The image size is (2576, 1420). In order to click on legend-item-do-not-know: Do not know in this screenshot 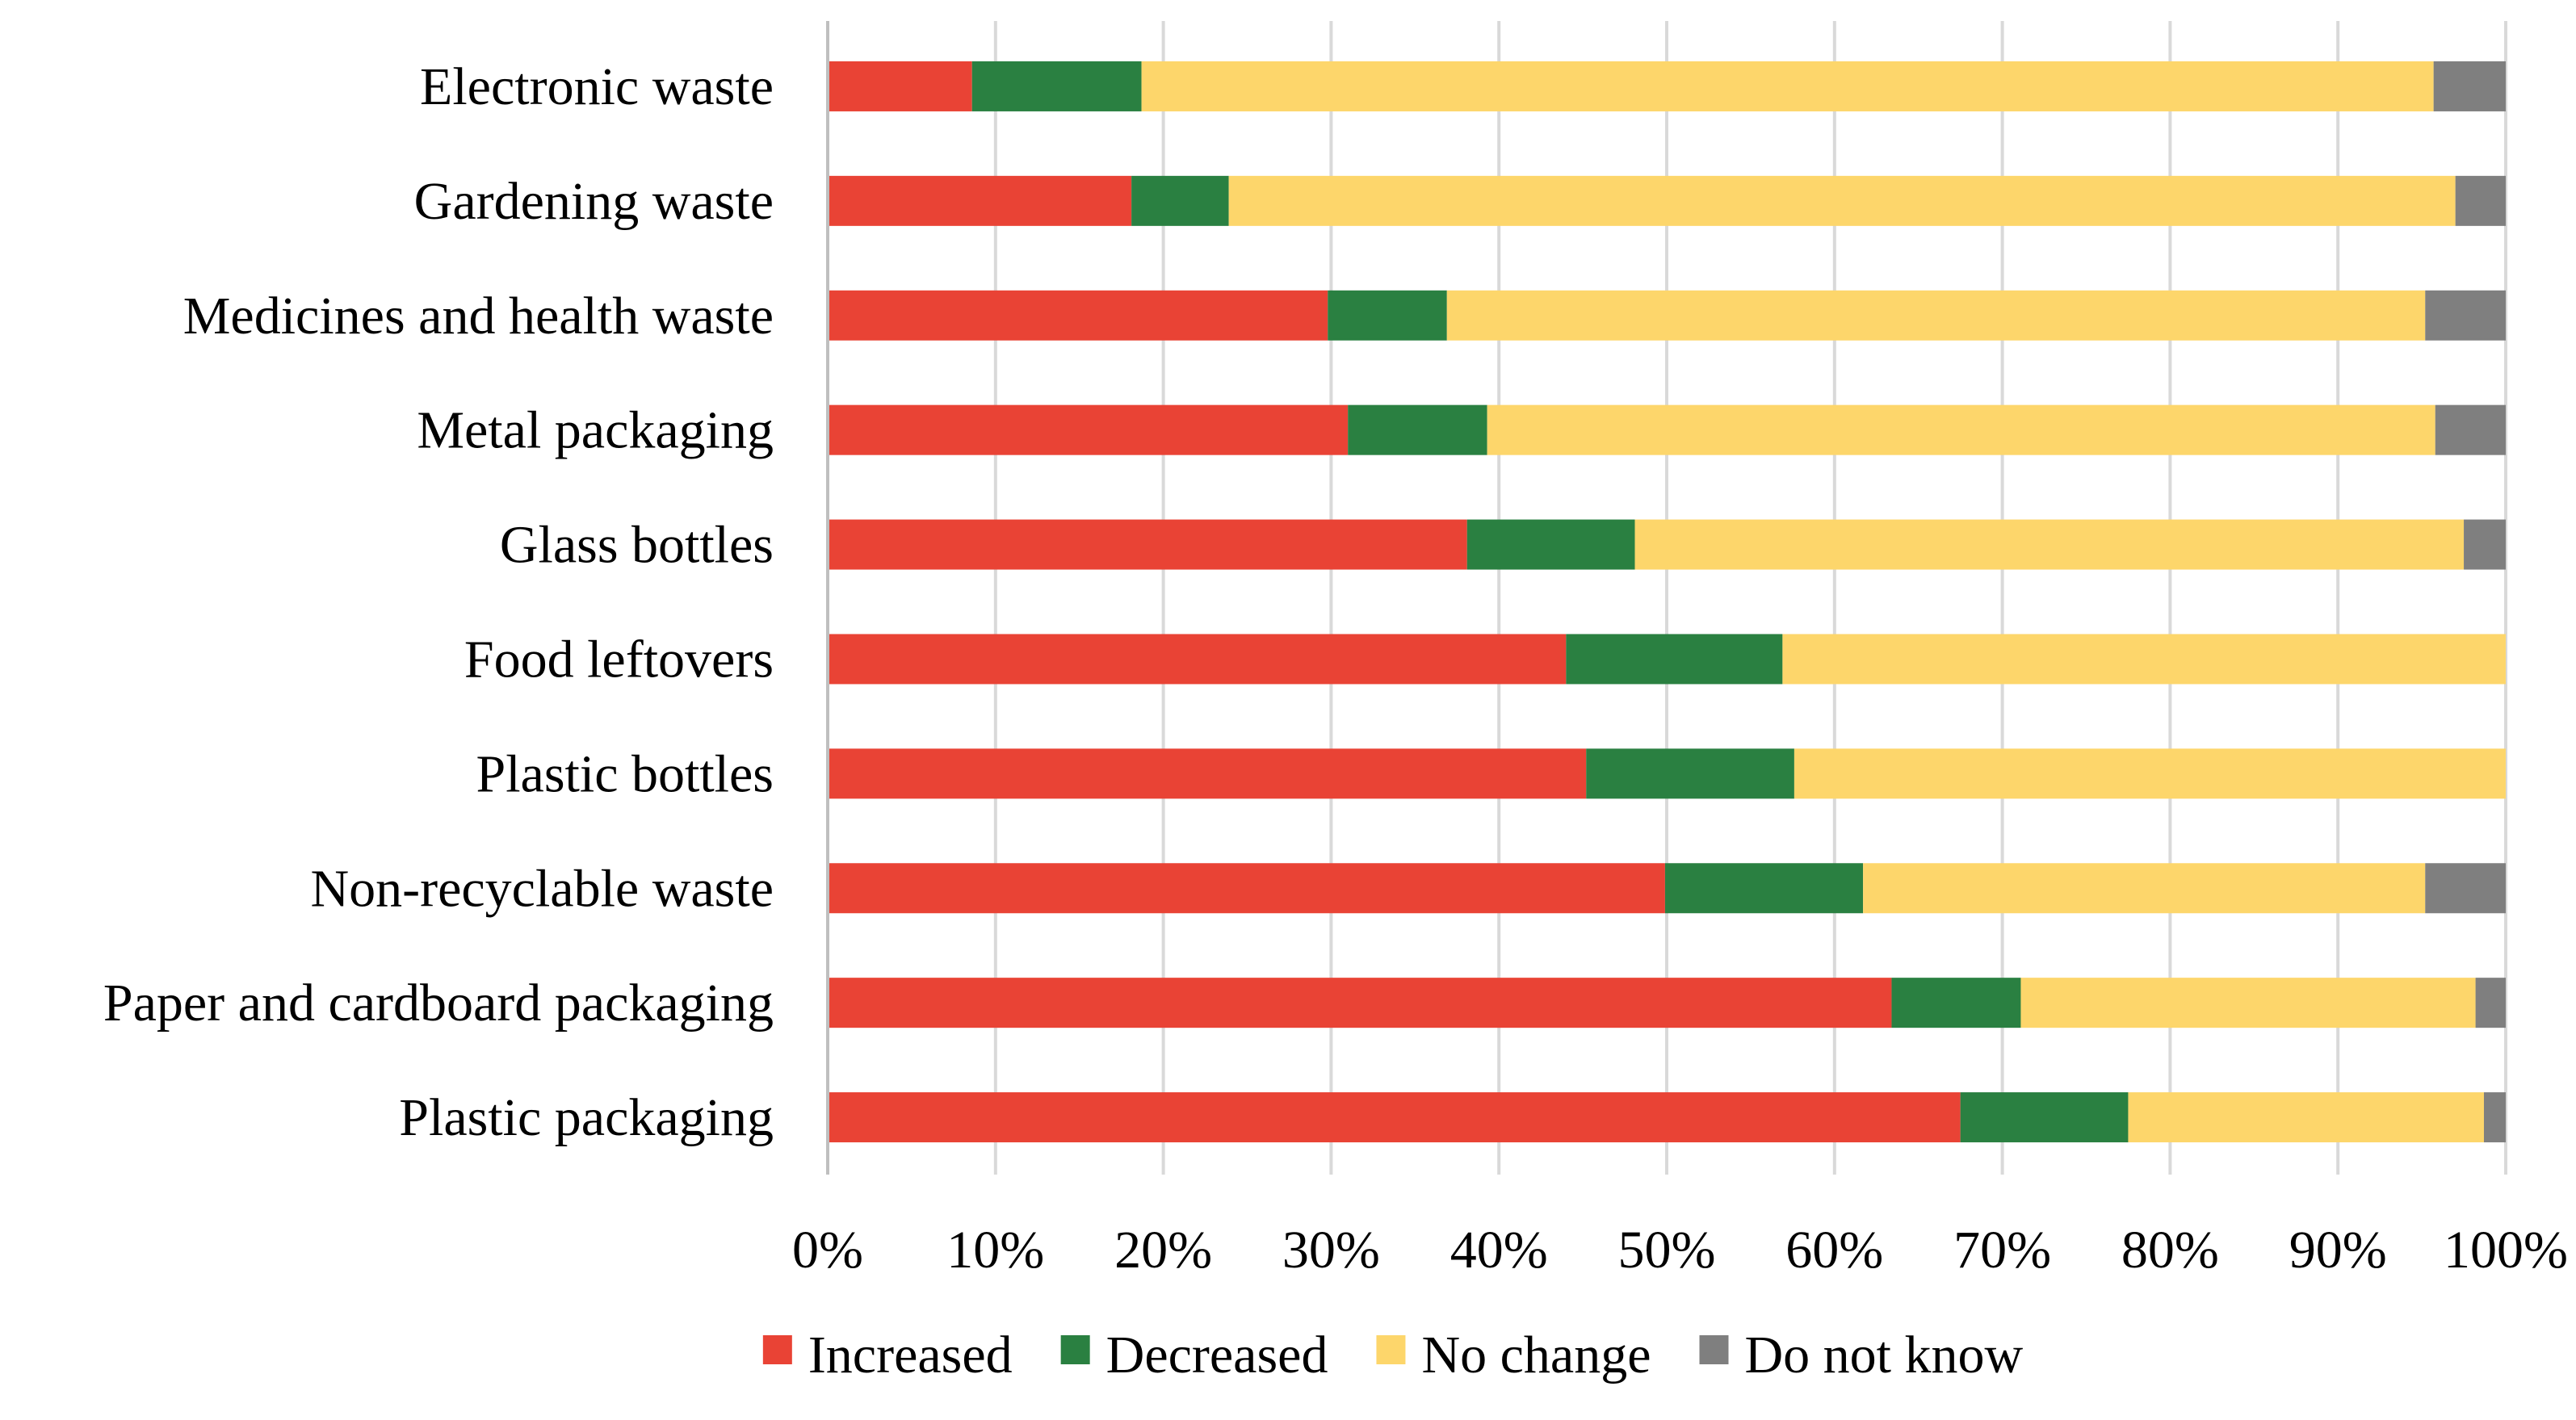, I will do `click(1861, 1355)`.